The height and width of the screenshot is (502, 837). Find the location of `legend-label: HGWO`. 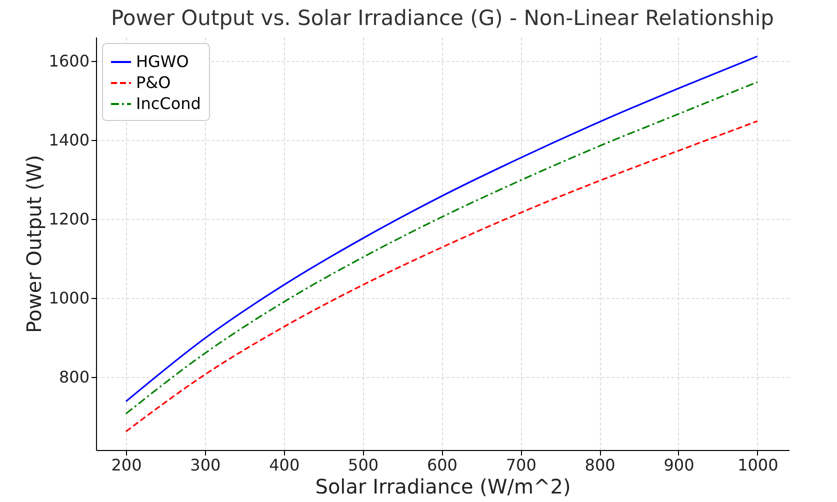

legend-label: HGWO is located at coordinates (162, 61).